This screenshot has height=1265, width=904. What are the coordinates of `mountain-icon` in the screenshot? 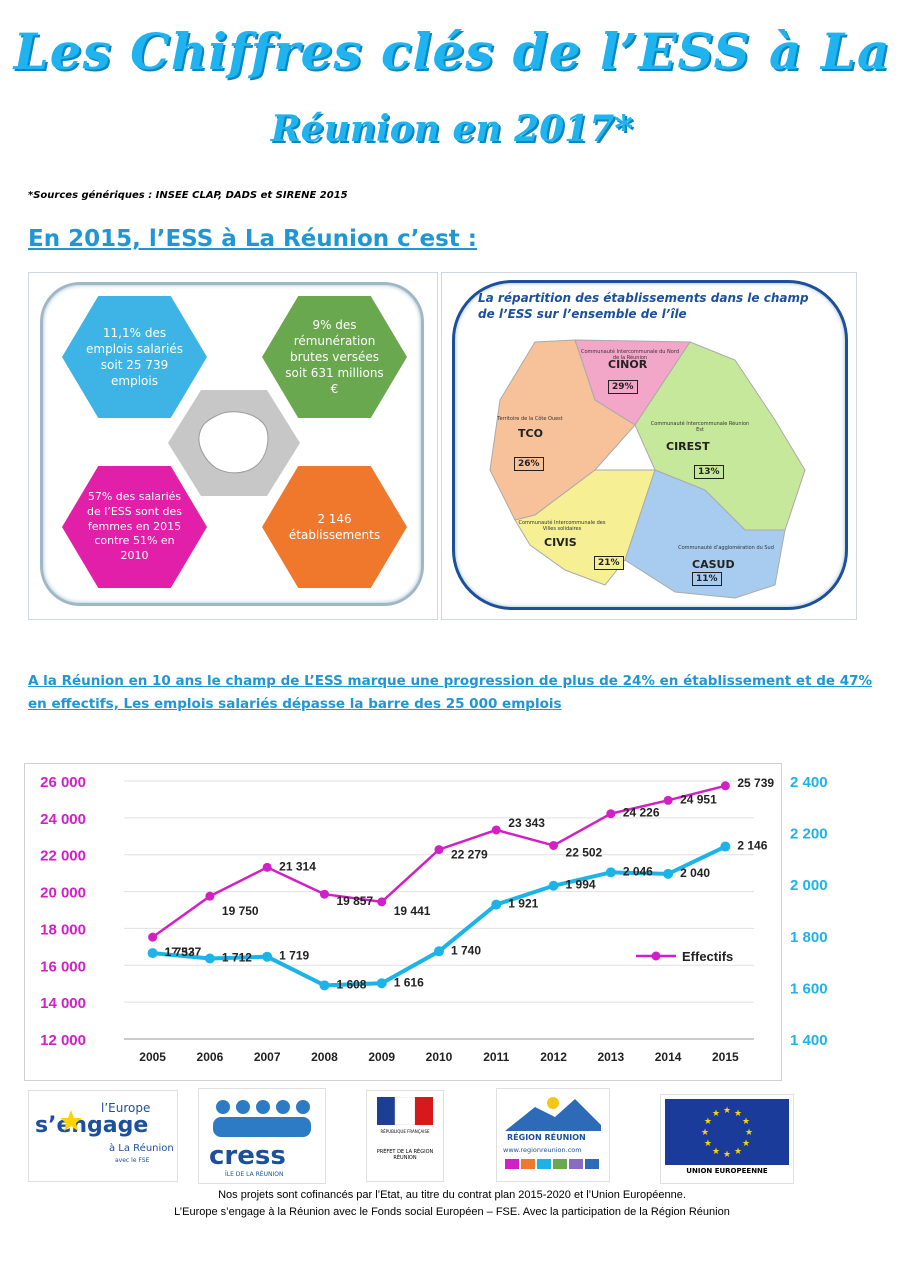 It's located at (553, 1114).